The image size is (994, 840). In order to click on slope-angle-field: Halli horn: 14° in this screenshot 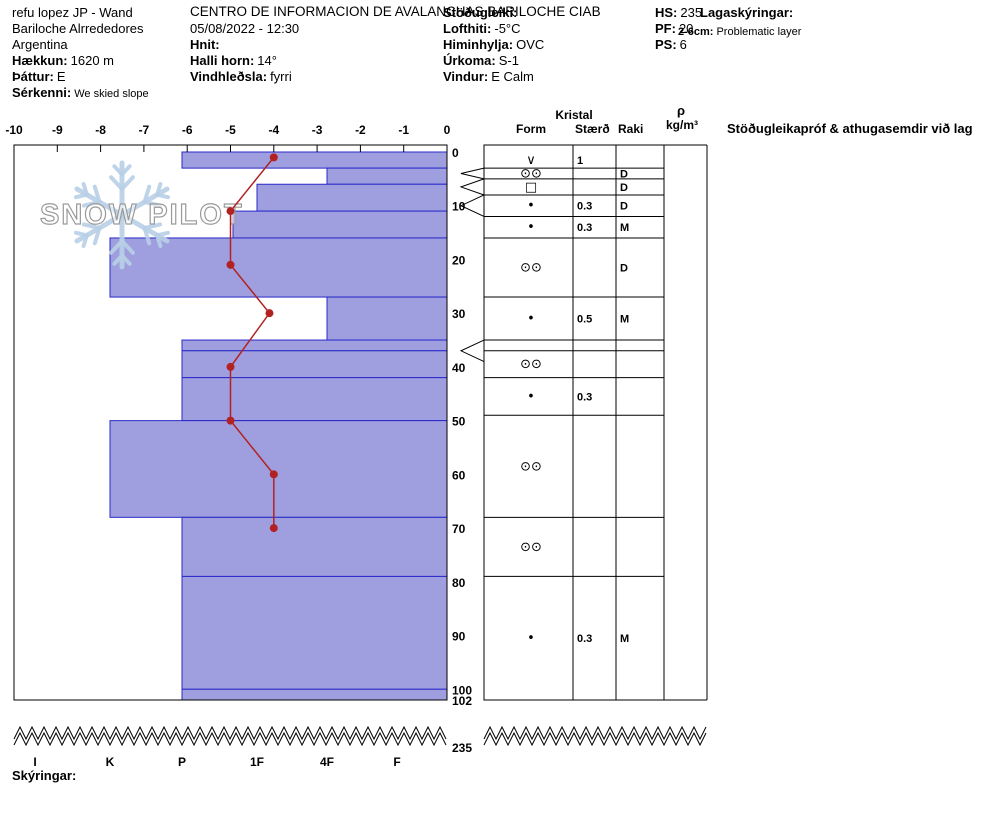, I will do `click(233, 60)`.